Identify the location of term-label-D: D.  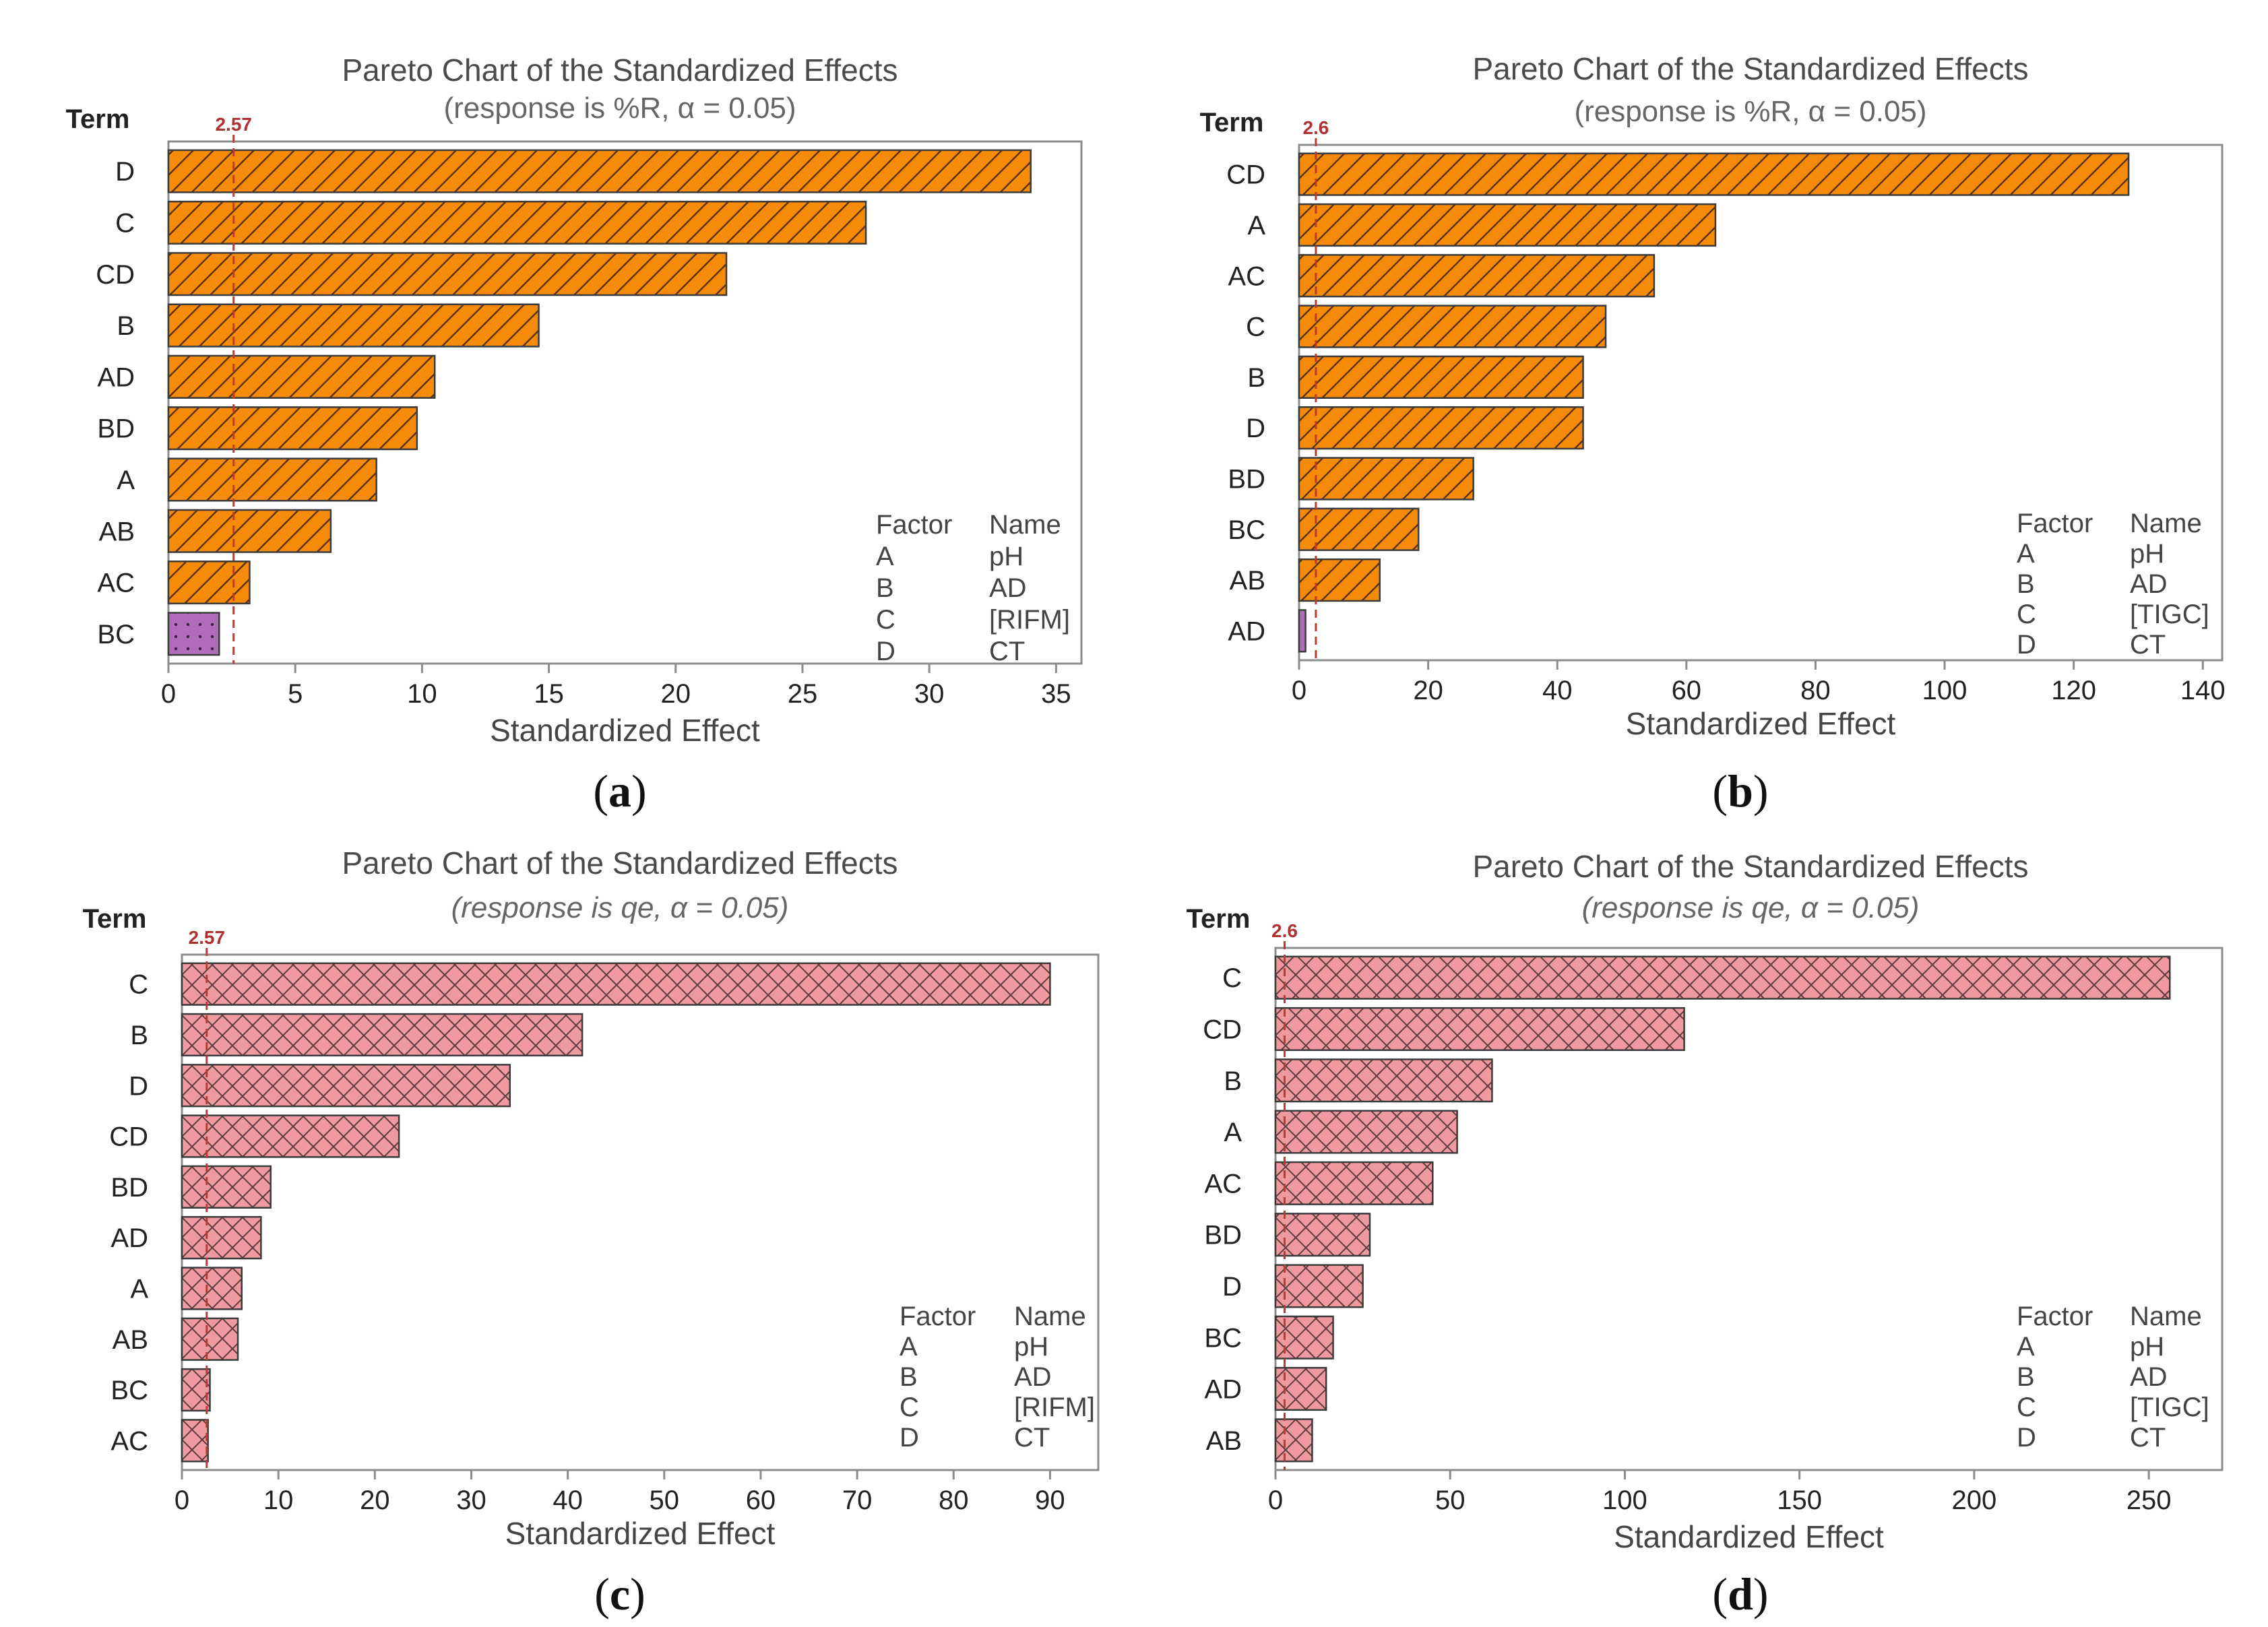
(1232, 1287).